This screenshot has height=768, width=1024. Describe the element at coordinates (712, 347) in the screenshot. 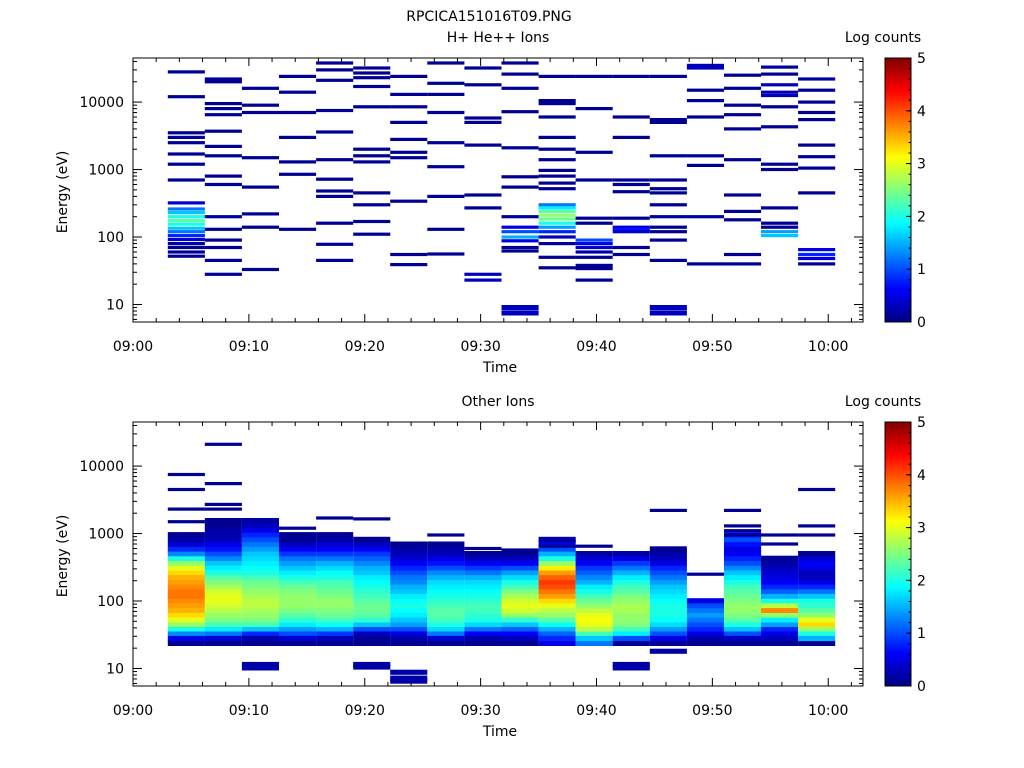

I see `x-tick-label: 09:50` at that location.